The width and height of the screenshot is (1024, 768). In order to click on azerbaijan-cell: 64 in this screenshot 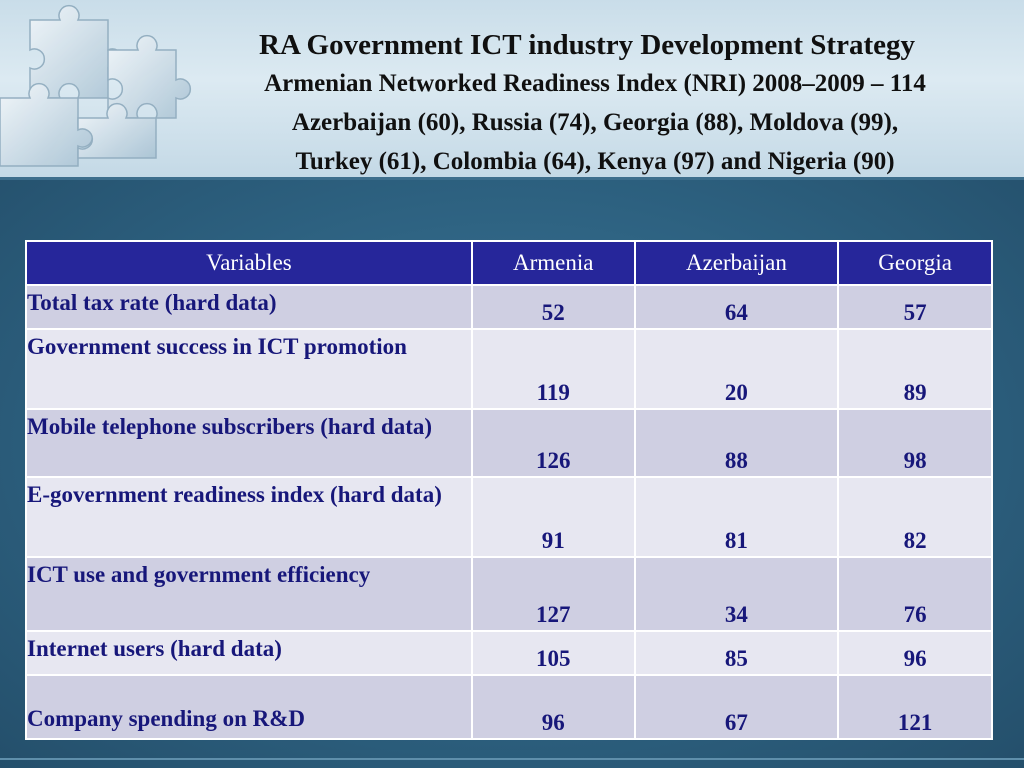, I will do `click(736, 307)`.